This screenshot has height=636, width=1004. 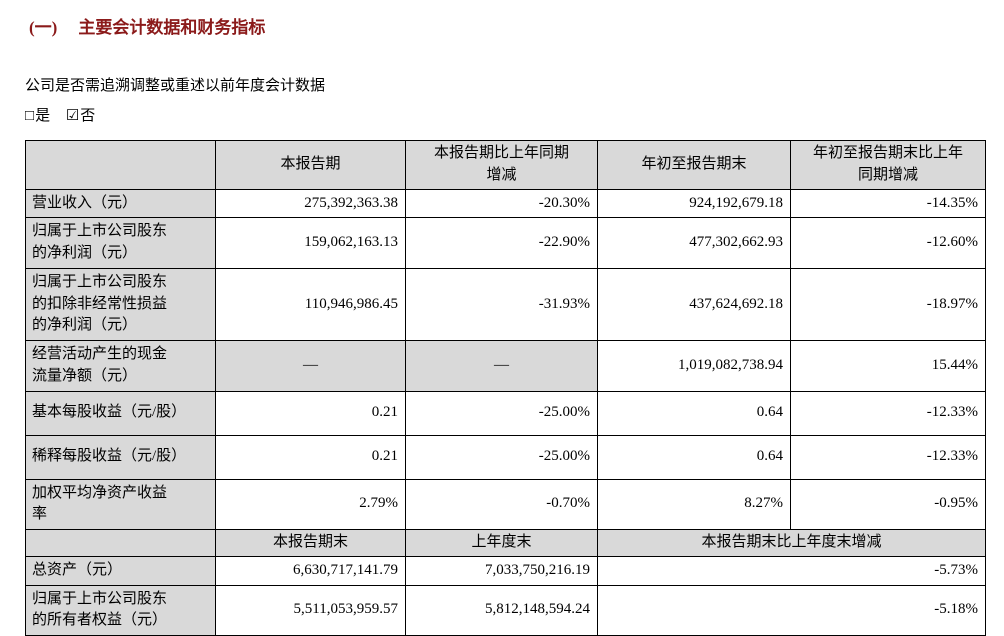 I want to click on cell-value: 5,812,148,594.24, so click(x=501, y=610).